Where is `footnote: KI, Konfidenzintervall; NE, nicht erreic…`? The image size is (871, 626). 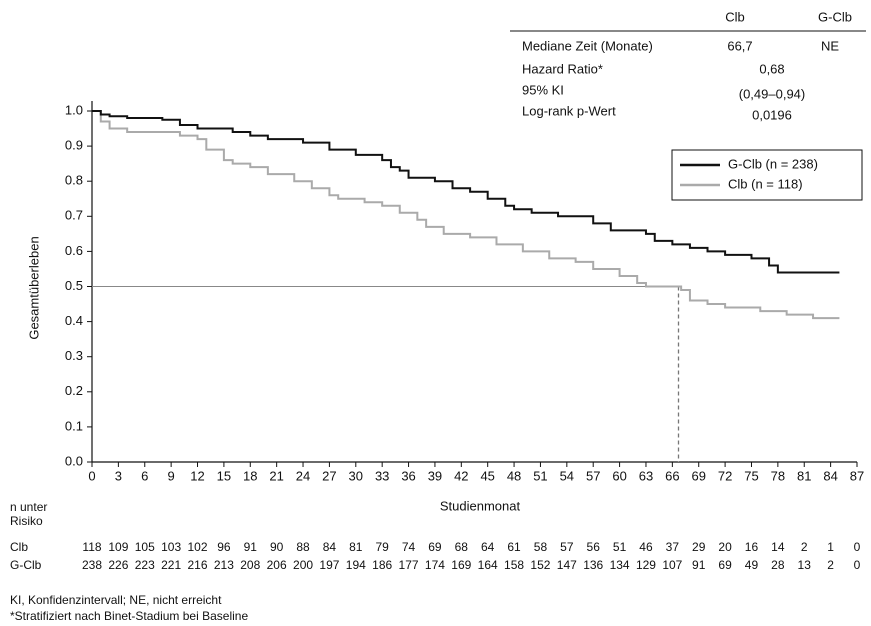
footnote: KI, Konfidenzintervall; NE, nicht erreic… is located at coordinates (116, 600).